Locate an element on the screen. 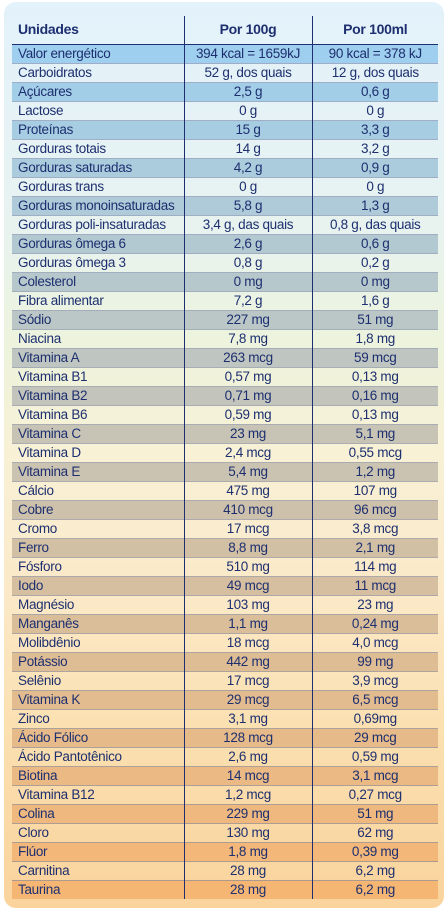 This screenshot has height=912, width=448. value-per-100g: 1,2 mcg is located at coordinates (247, 795).